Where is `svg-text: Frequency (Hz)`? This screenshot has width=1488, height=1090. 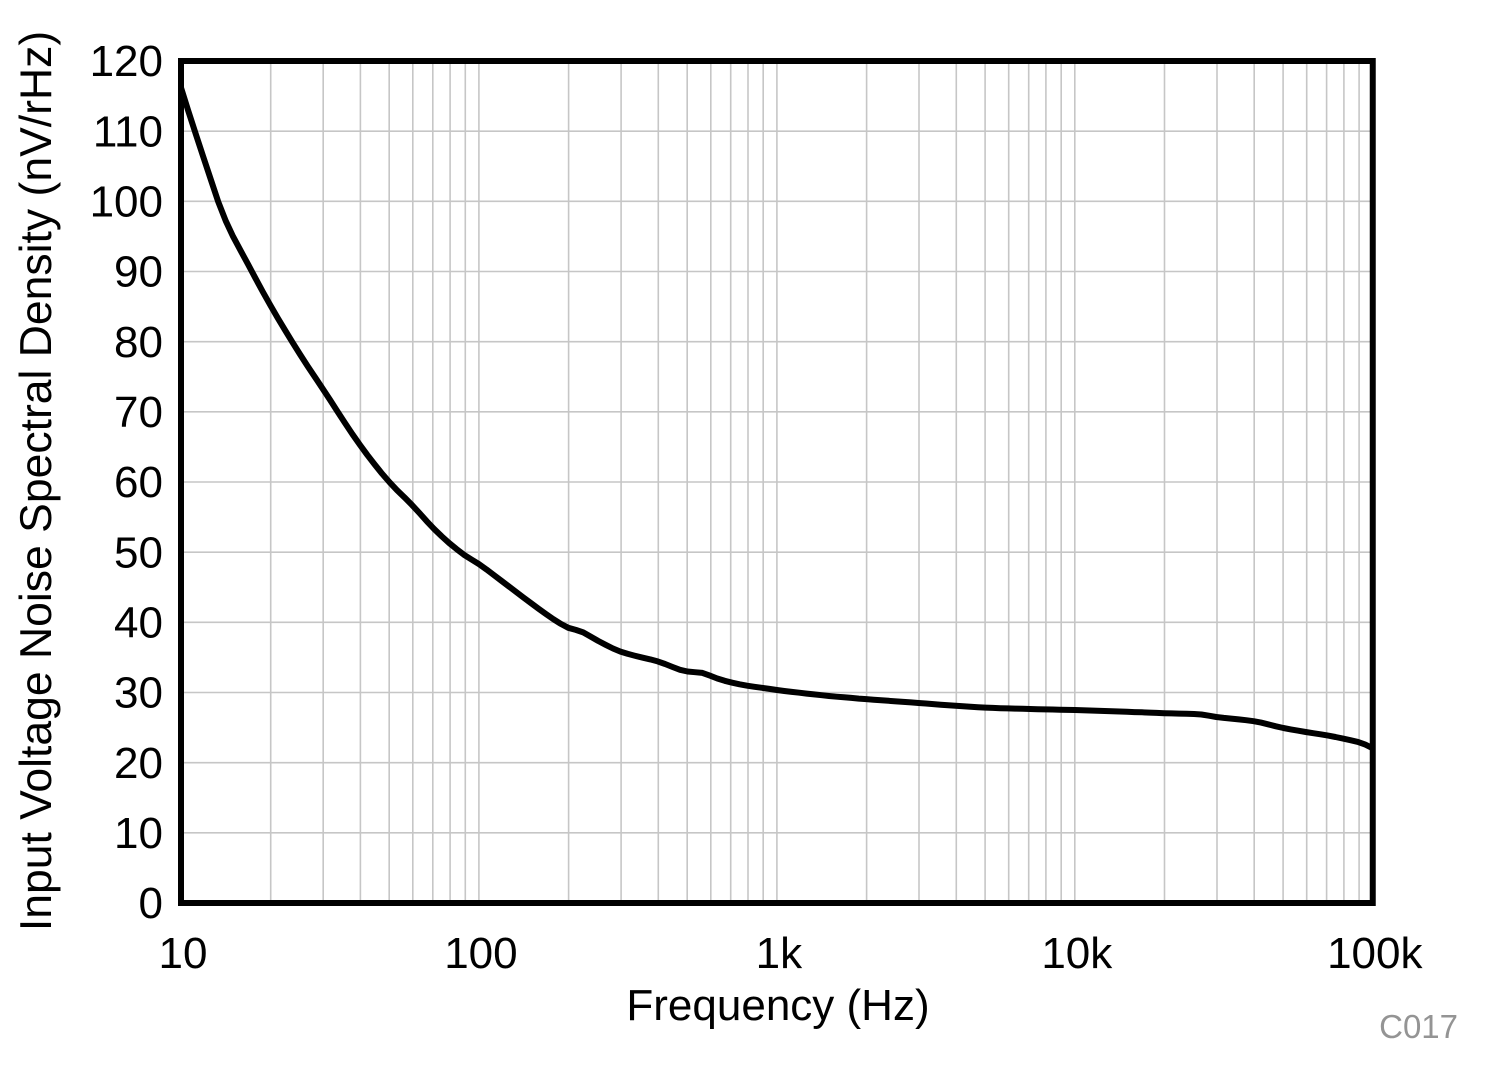
svg-text: Frequency (Hz) is located at coordinates (777, 1005).